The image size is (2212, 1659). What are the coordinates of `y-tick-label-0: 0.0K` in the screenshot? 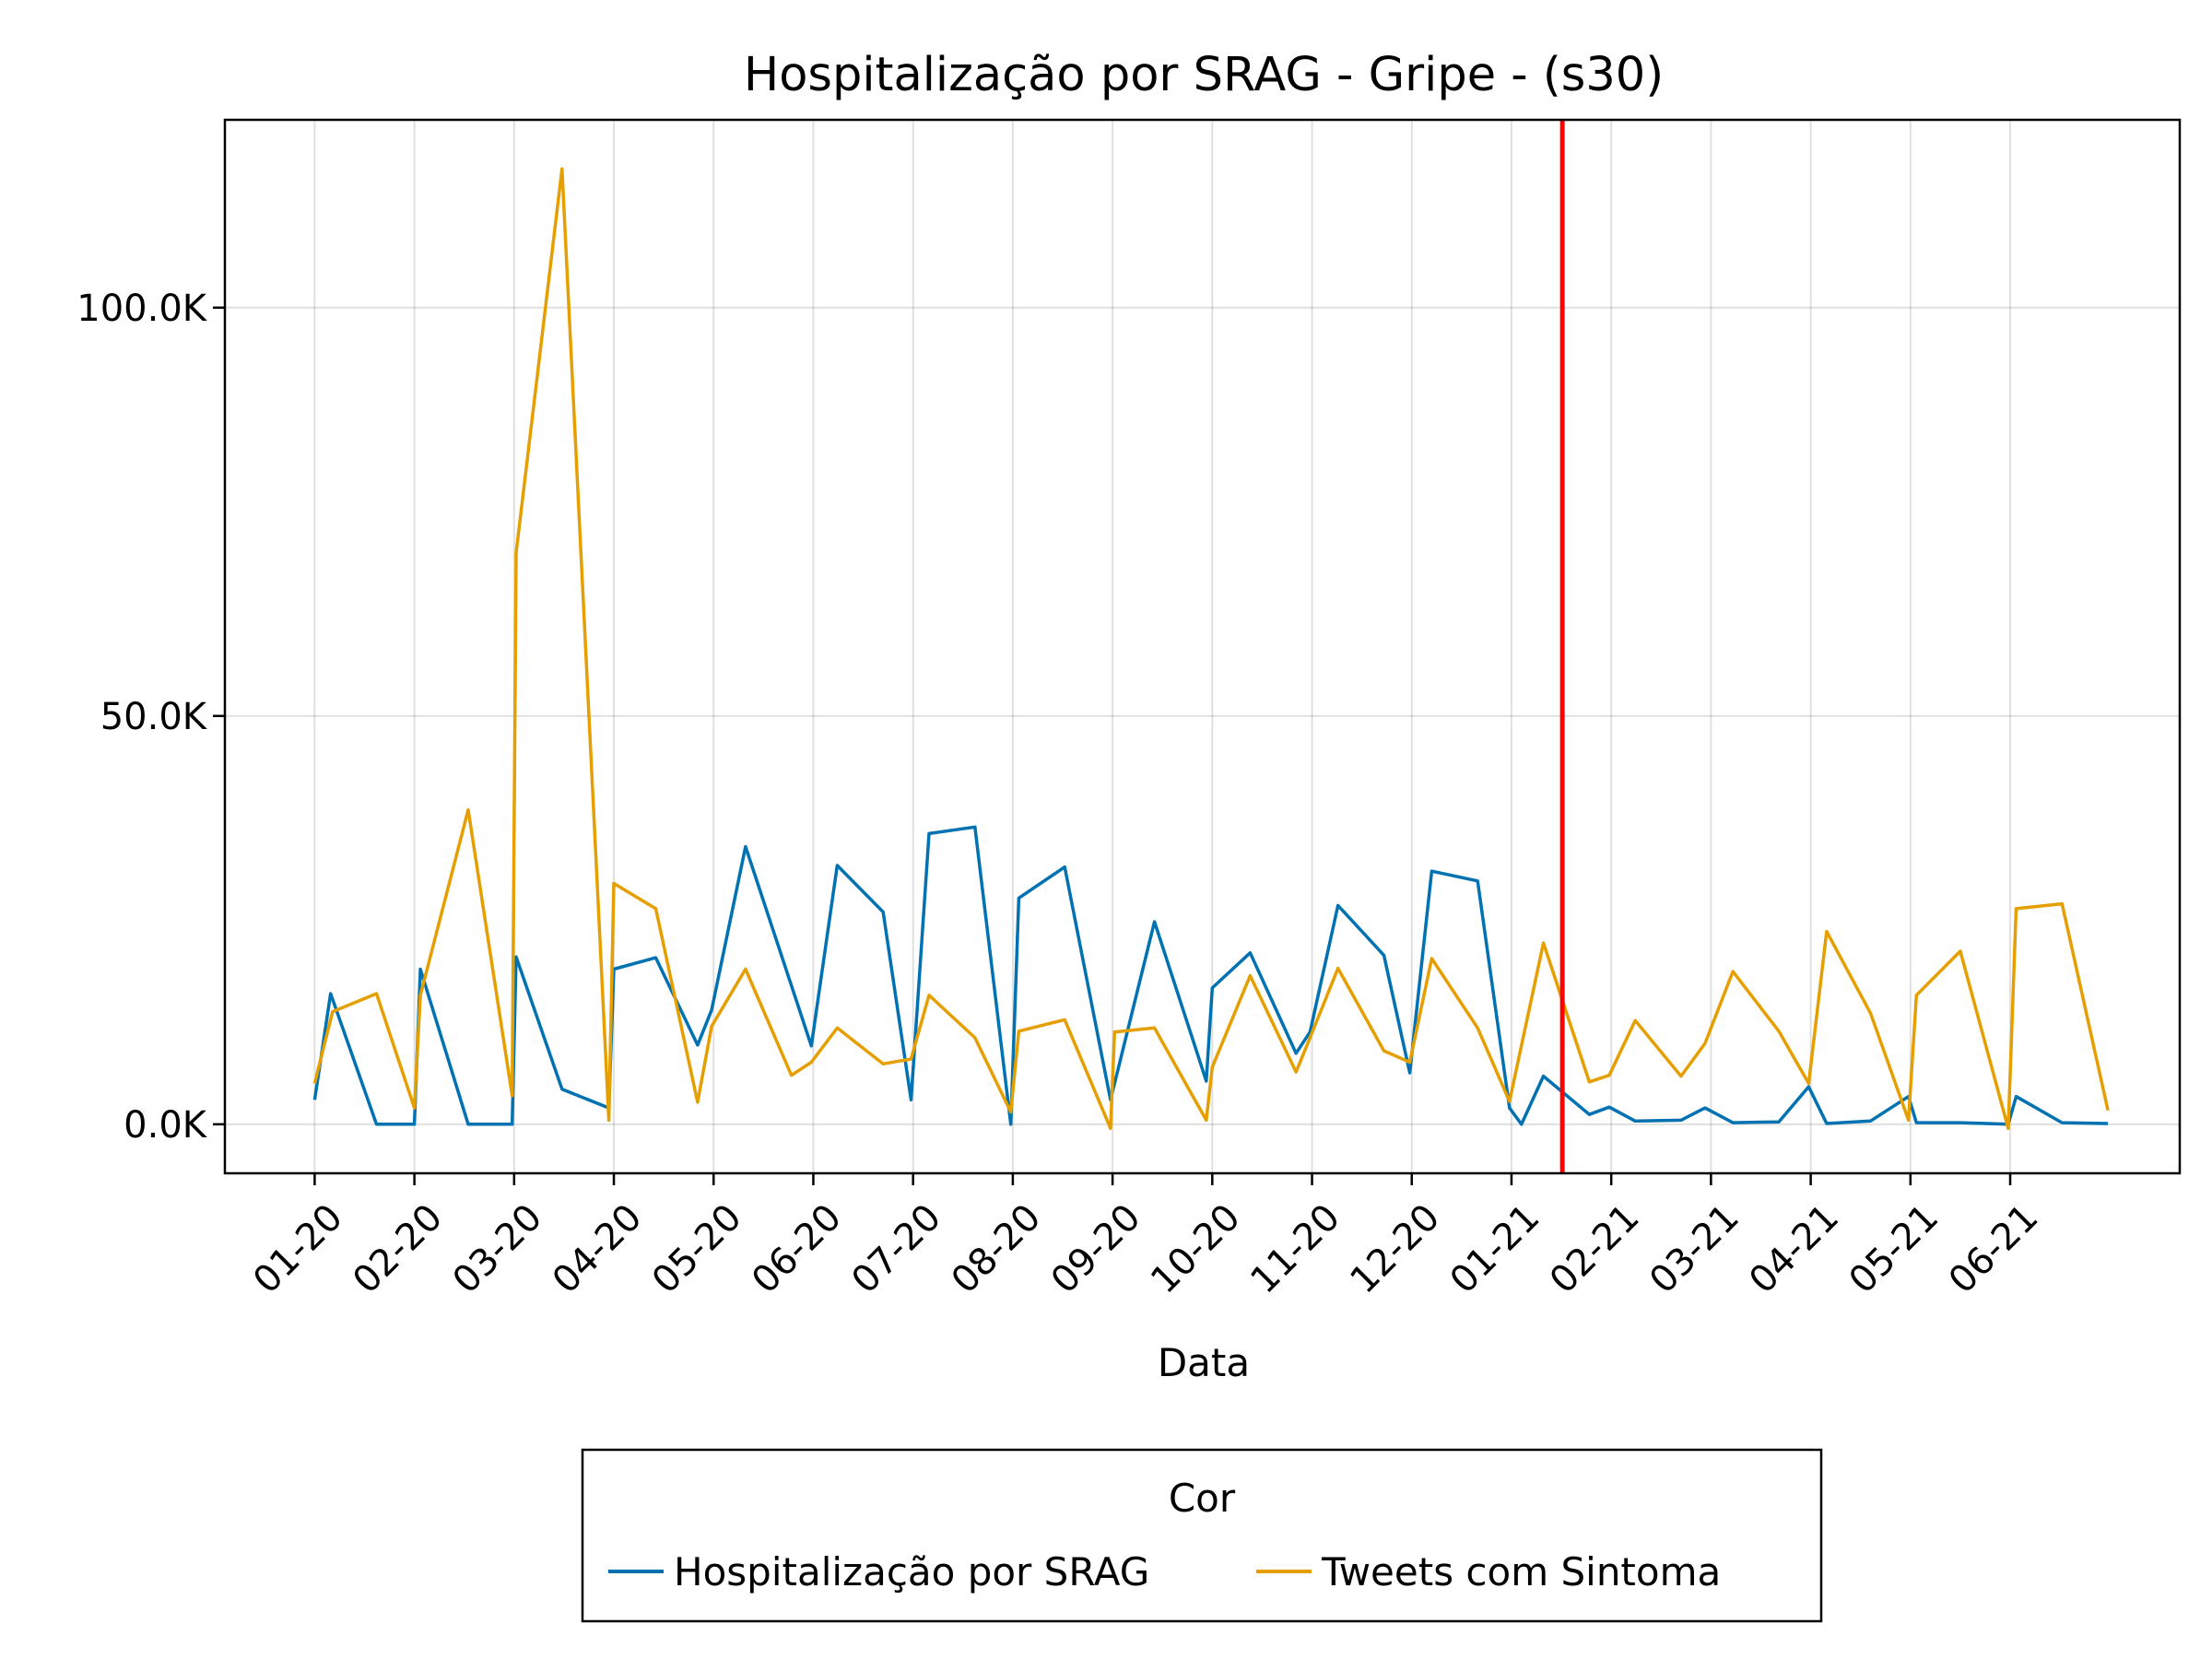 It's located at (166, 1125).